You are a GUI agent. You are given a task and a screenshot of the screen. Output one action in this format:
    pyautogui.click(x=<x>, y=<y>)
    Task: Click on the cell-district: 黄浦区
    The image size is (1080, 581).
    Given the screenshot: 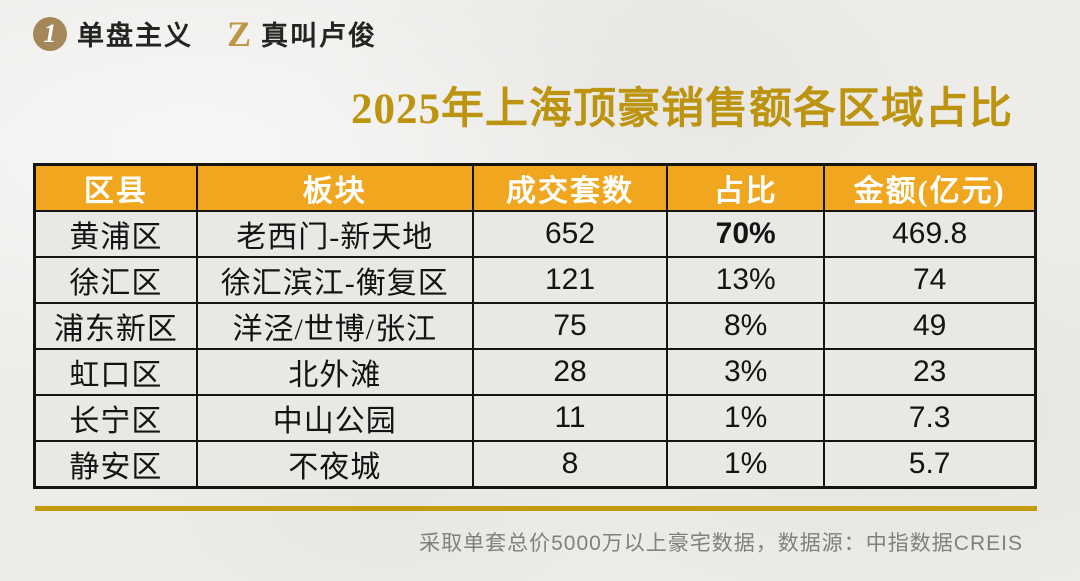 What is the action you would take?
    pyautogui.click(x=115, y=234)
    